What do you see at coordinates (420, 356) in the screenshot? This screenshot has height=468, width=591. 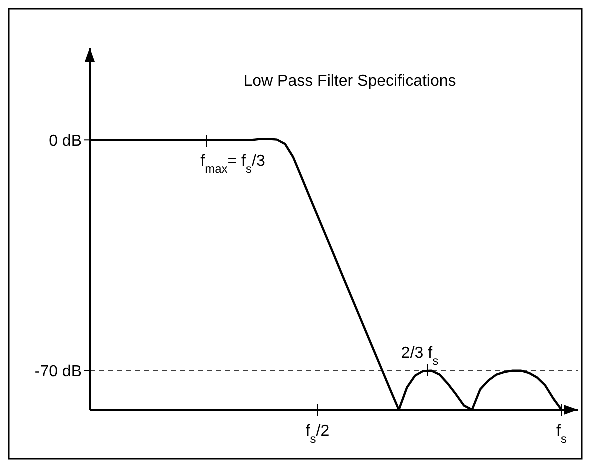 I see `annotation: 2/3 f$_{s}$` at bounding box center [420, 356].